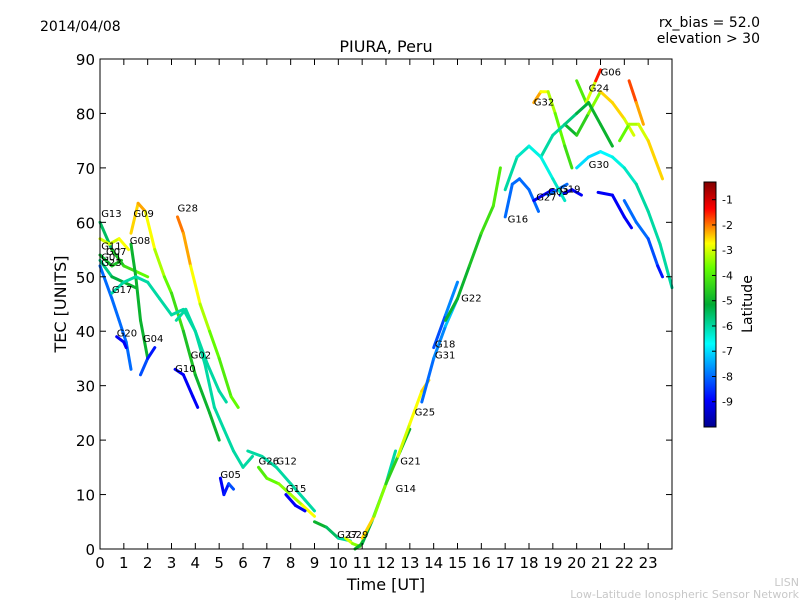  I want to click on x-tick-label-3: 3, so click(172, 563).